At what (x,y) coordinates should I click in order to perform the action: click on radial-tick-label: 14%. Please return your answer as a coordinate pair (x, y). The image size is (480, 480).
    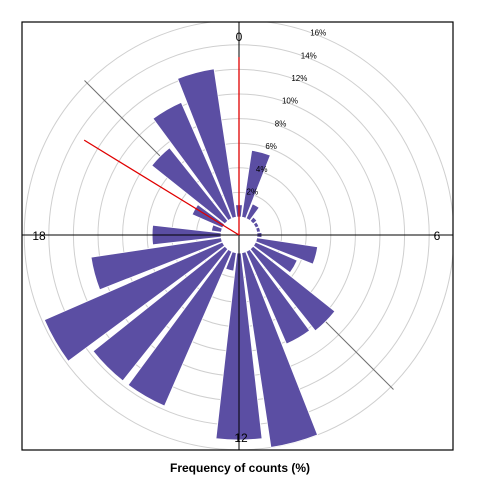
    Looking at the image, I should click on (309, 55).